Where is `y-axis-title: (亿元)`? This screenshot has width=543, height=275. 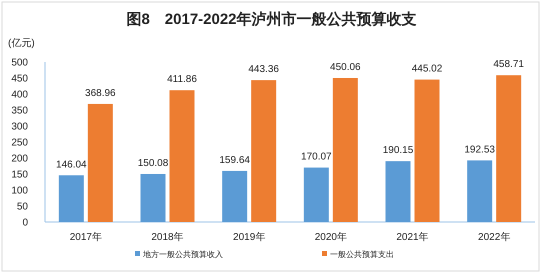 y-axis-title: (亿元) is located at coordinates (21, 43).